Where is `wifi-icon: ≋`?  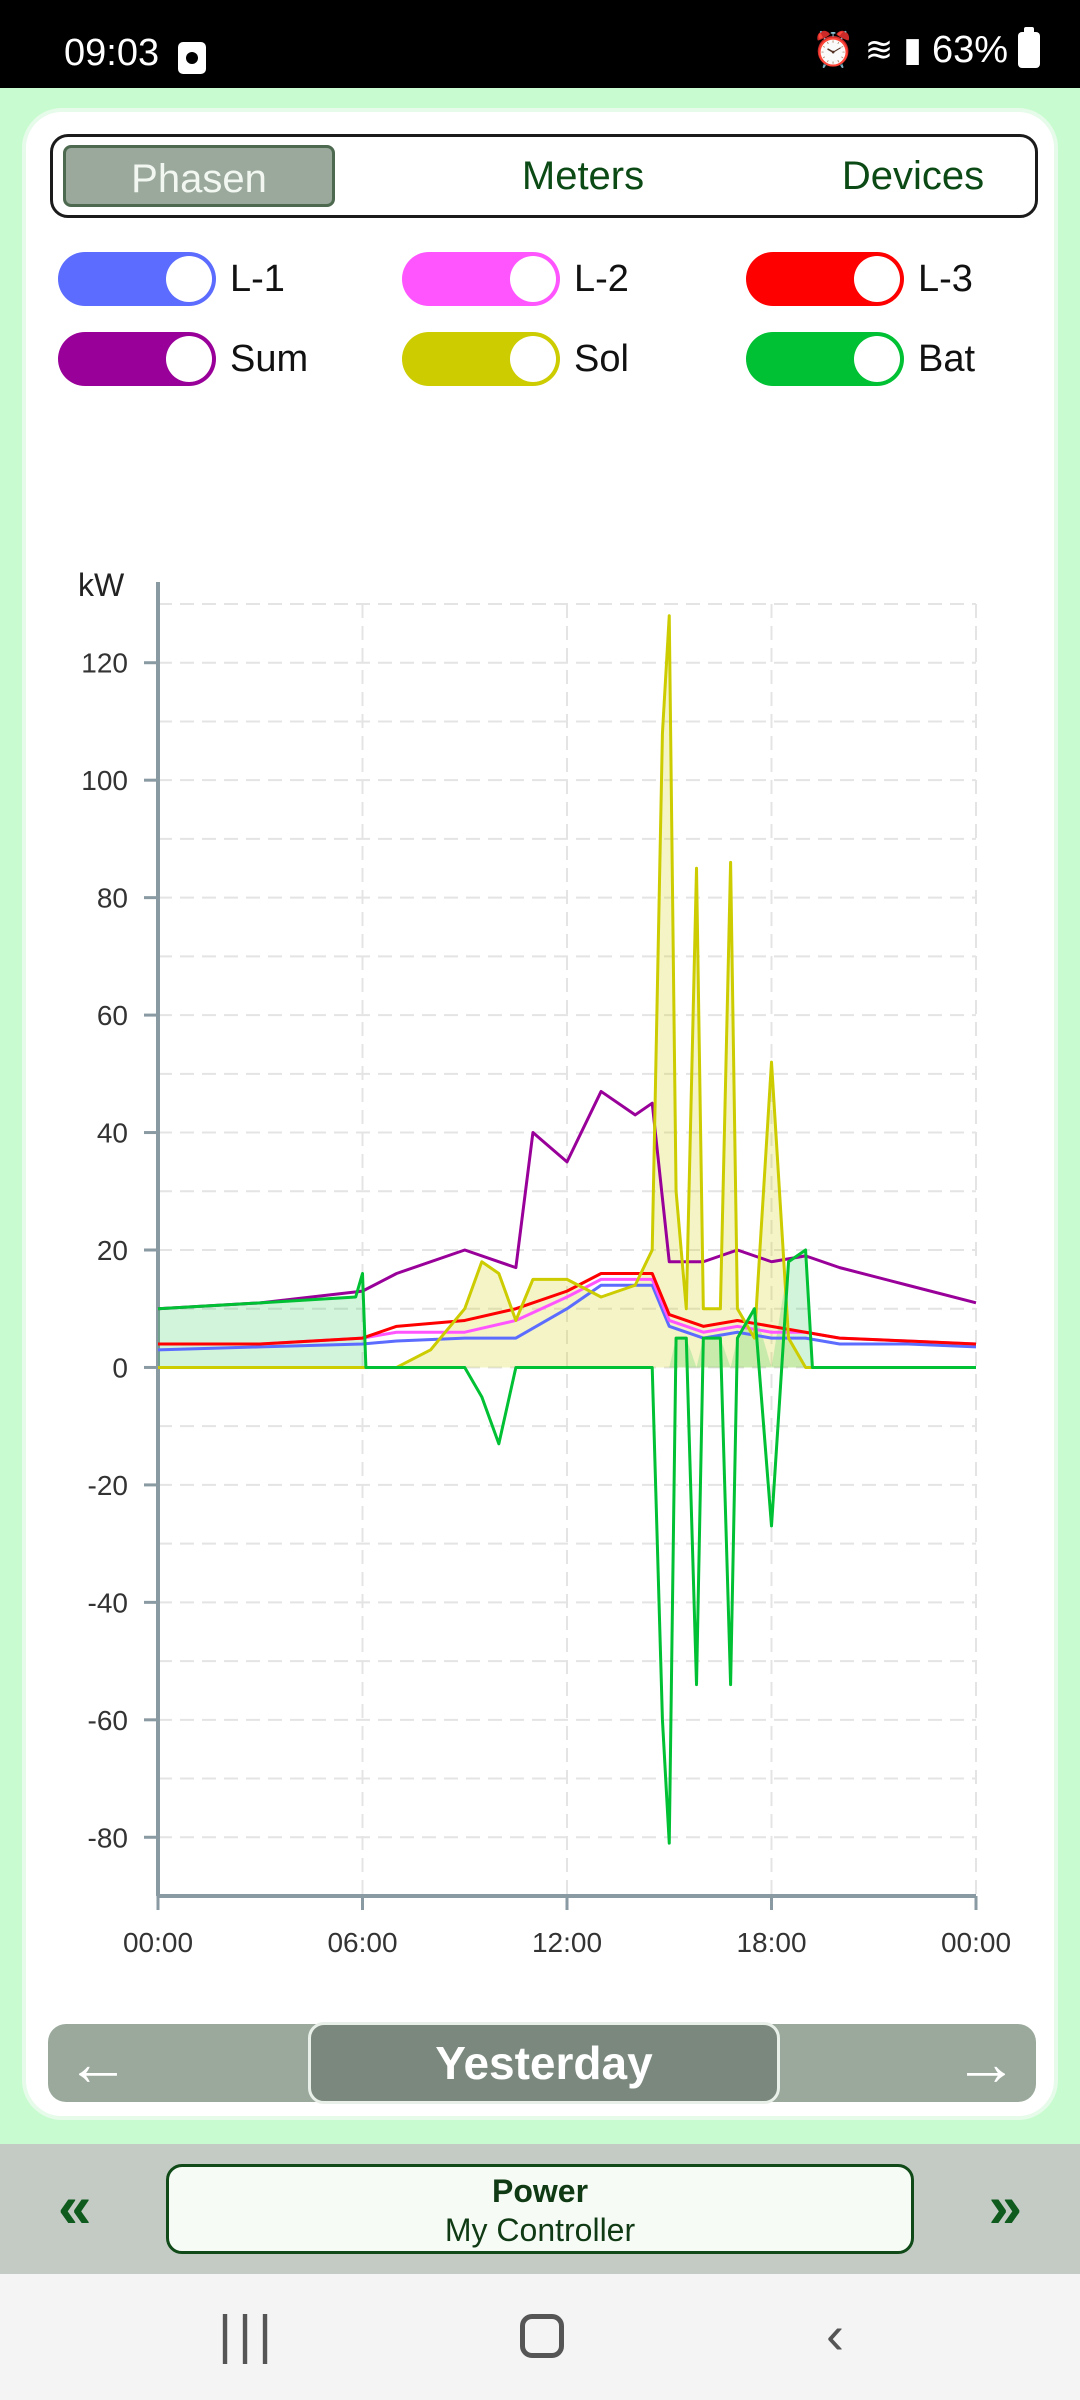 wifi-icon: ≋ is located at coordinates (879, 50).